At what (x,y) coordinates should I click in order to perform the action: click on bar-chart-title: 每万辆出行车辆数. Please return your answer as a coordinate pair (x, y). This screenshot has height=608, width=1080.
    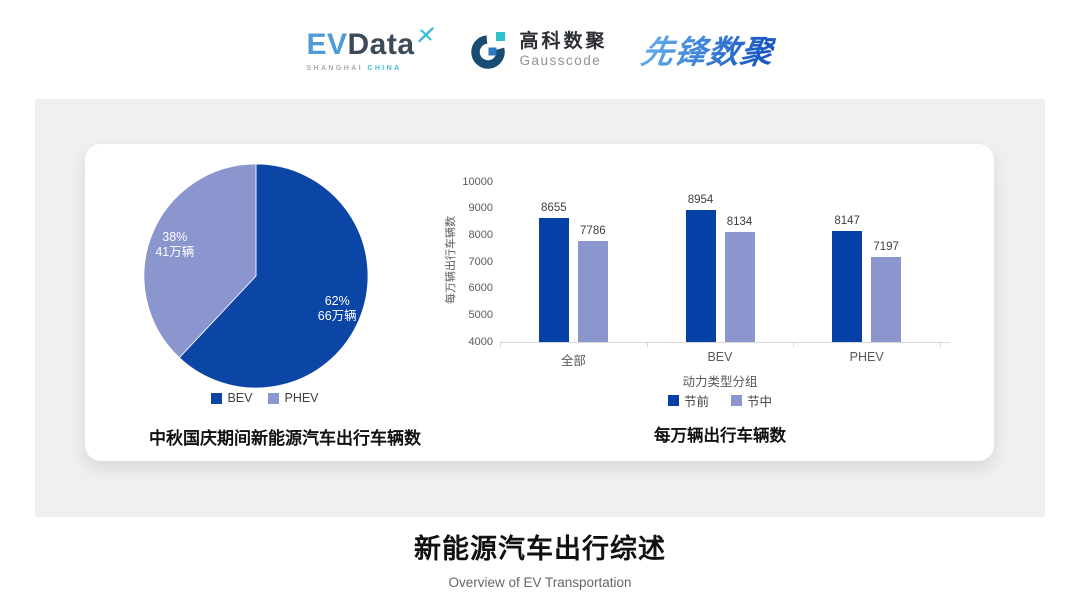
    Looking at the image, I should click on (720, 436).